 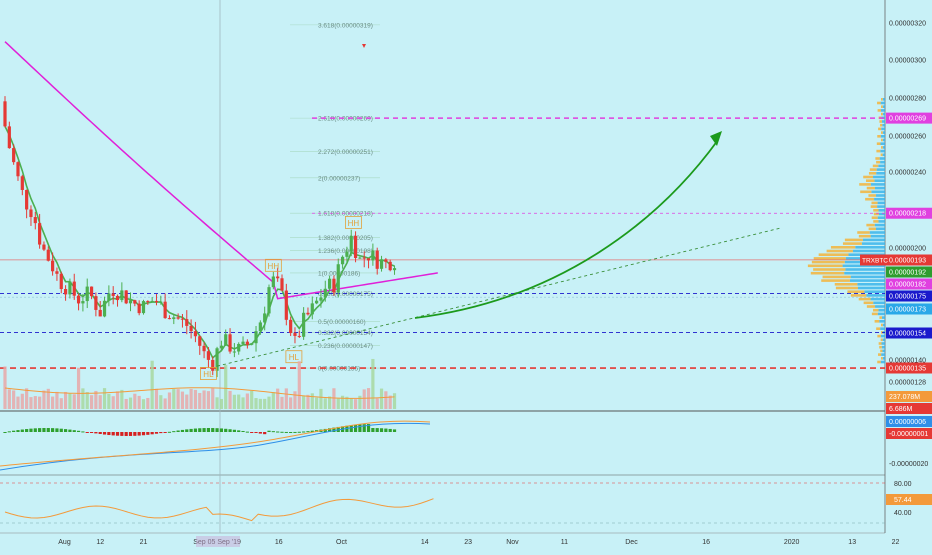 What do you see at coordinates (908, 464) in the screenshot?
I see `macd-axis-tick: -0.00000020` at bounding box center [908, 464].